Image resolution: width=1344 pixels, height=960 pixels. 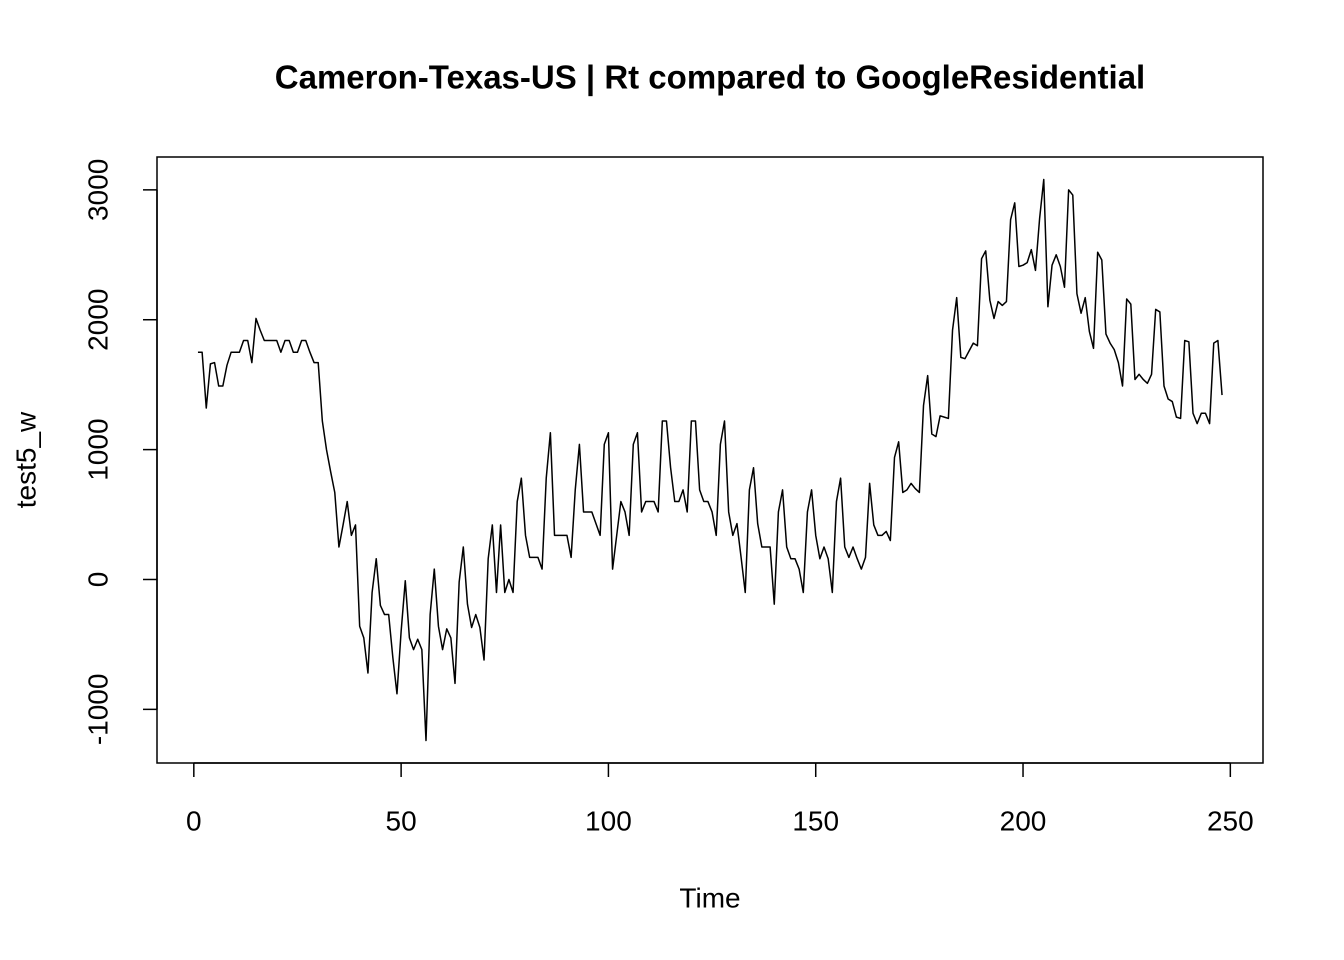 I want to click on x-tick-label: 200, so click(x=1023, y=820).